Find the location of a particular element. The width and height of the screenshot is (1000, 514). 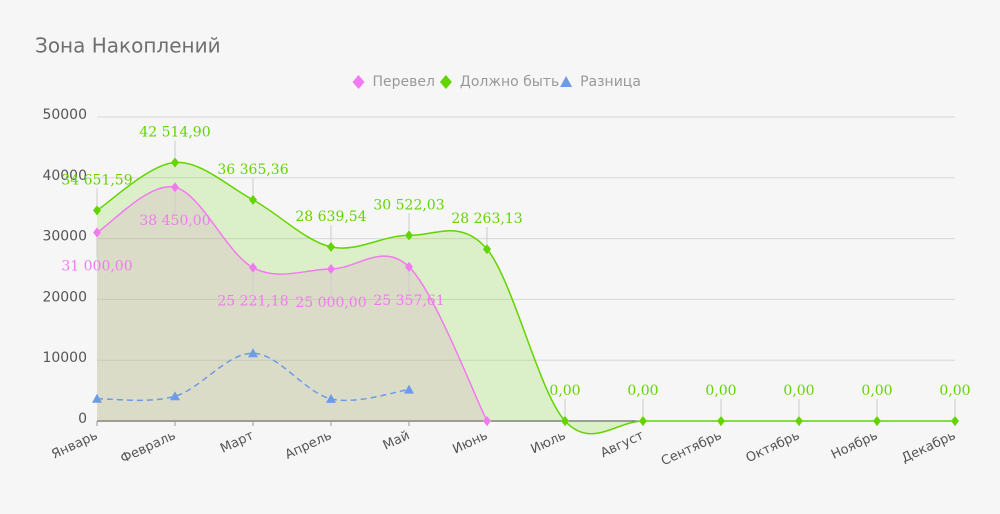

data-label: 25 000,00 is located at coordinates (330, 303).